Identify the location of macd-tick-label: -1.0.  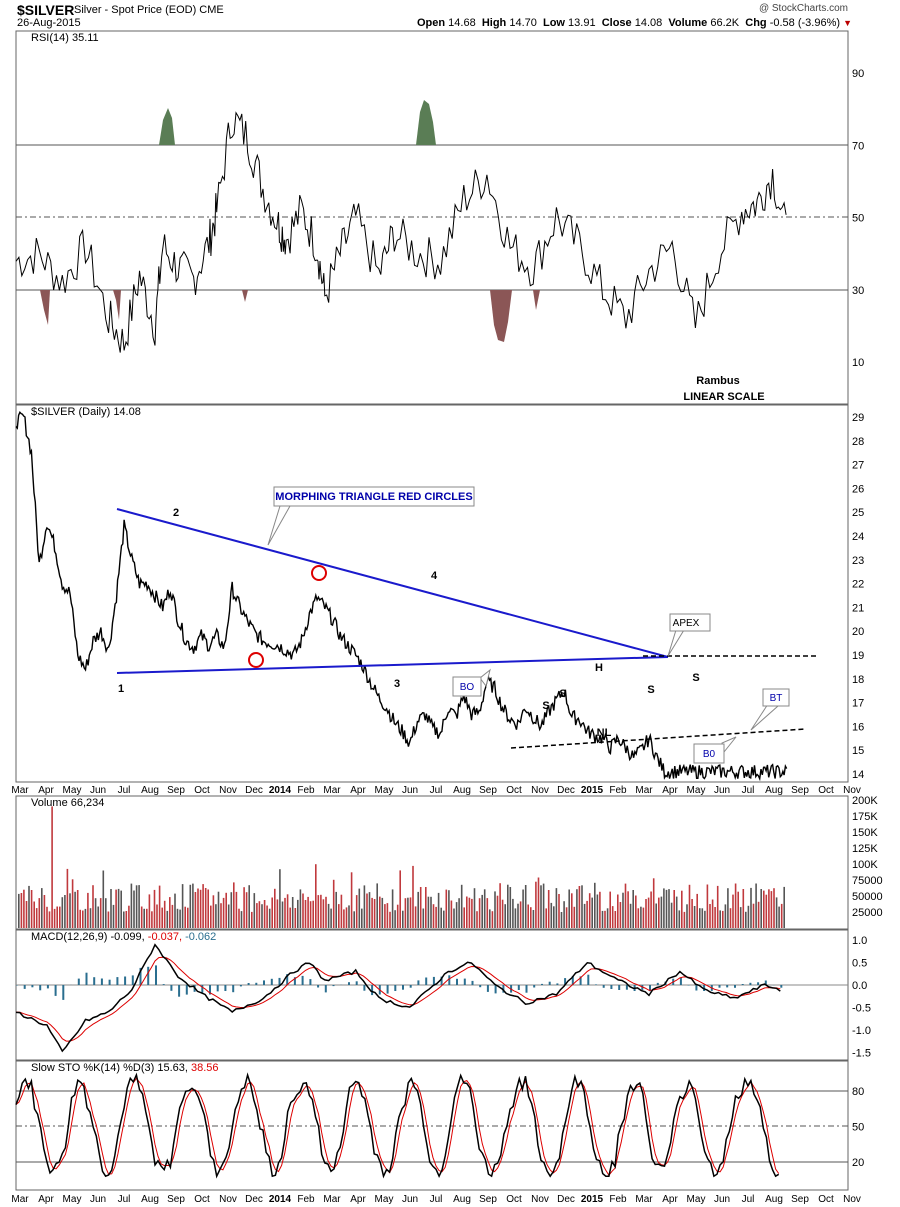
(861, 1031).